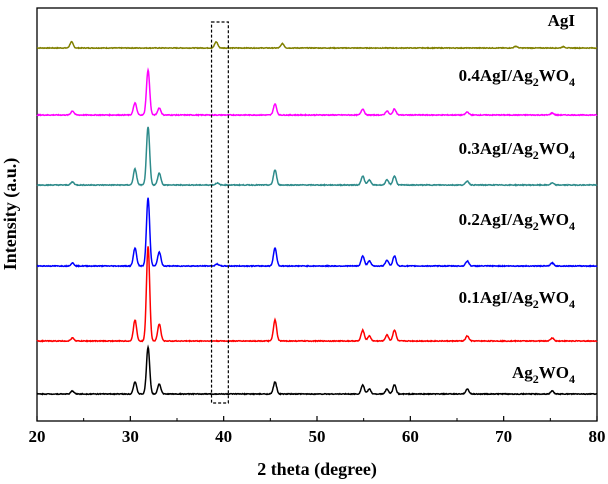 The image size is (608, 484). Describe the element at coordinates (130, 436) in the screenshot. I see `x-tick-label: 30` at that location.